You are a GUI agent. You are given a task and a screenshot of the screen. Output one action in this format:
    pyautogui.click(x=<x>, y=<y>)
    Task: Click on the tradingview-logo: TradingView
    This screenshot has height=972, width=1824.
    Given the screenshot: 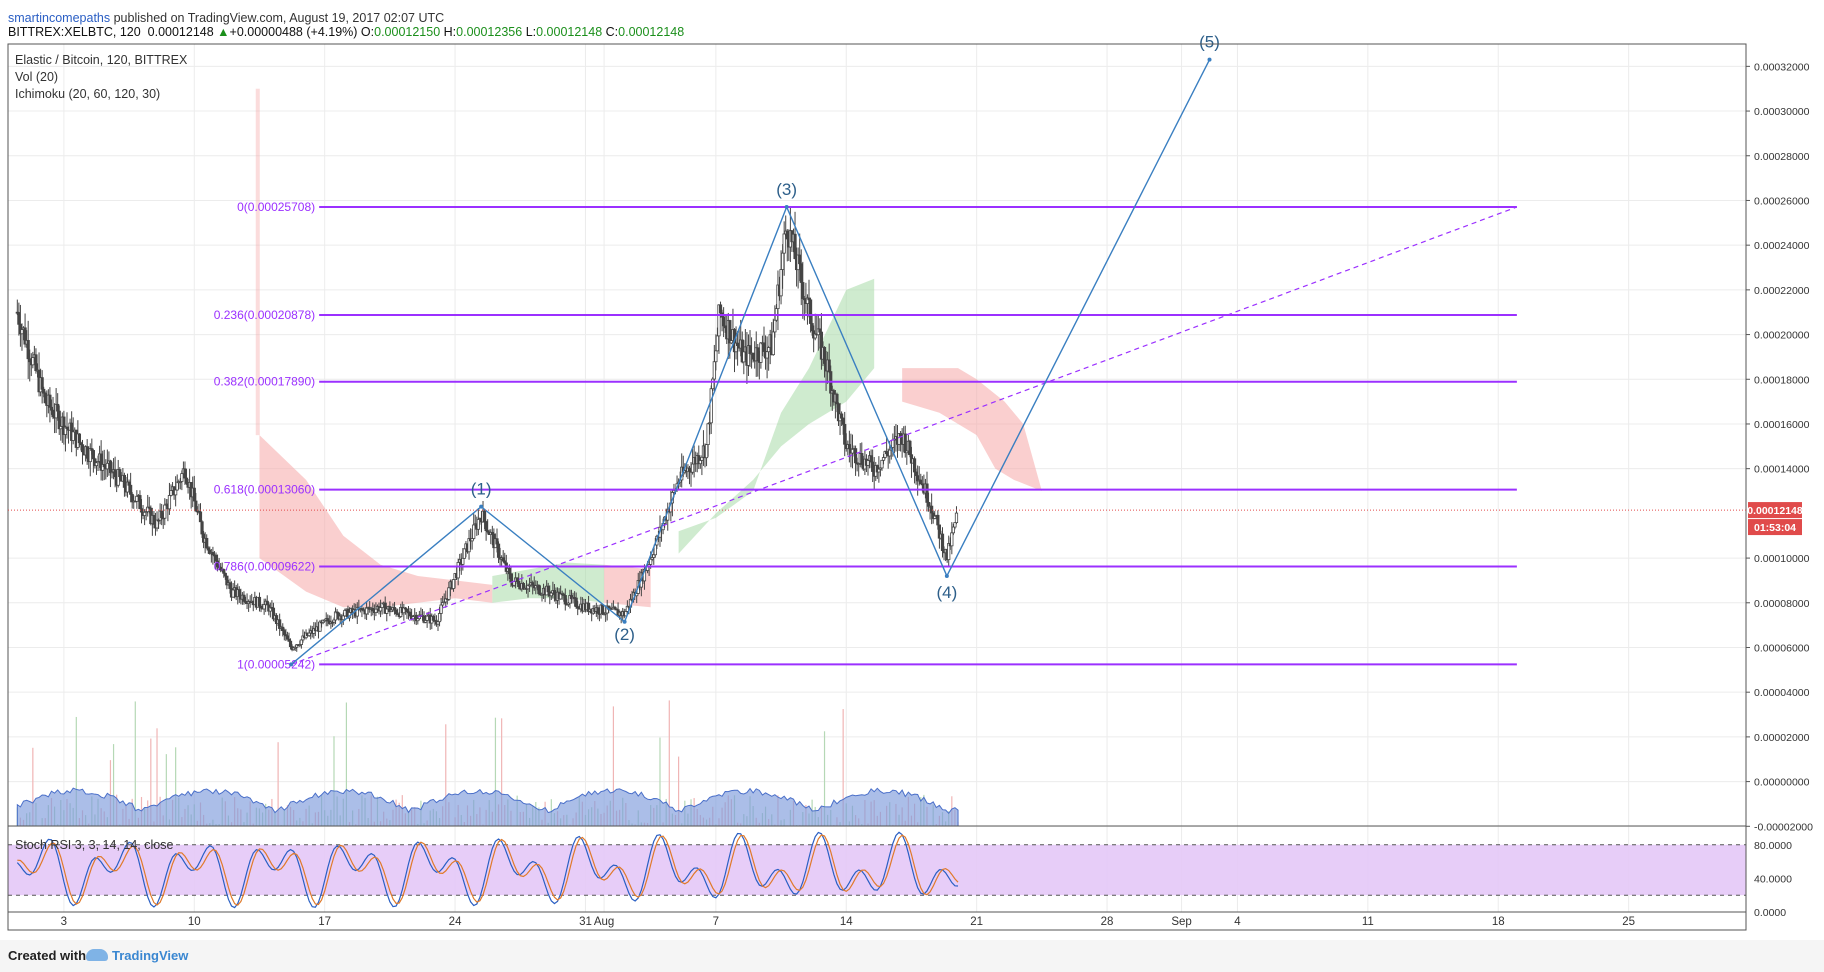 What is the action you would take?
    pyautogui.click(x=137, y=955)
    